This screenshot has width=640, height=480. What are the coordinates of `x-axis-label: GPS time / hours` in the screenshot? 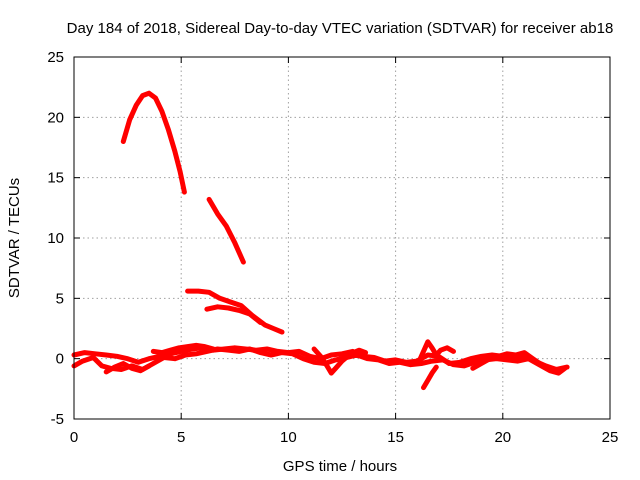 It's located at (340, 466).